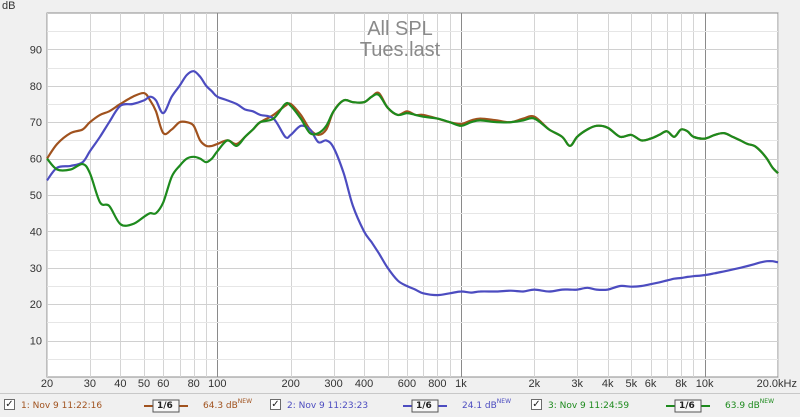 The image size is (800, 417). Describe the element at coordinates (217, 384) in the screenshot. I see `x-tick-label: 100` at that location.